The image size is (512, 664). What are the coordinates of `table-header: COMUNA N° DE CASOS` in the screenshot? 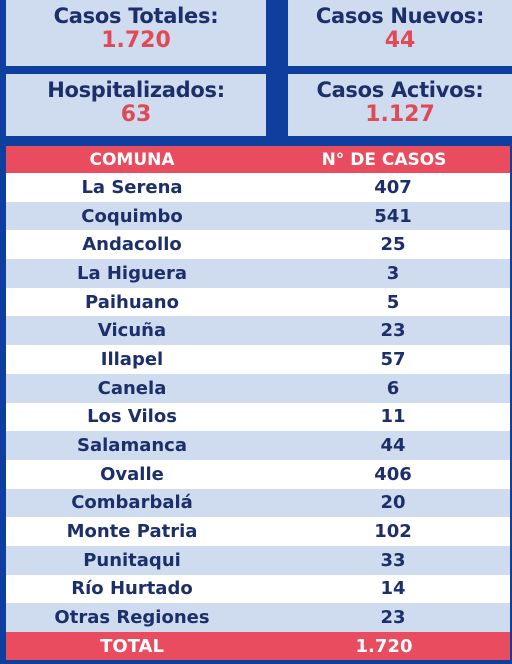 It's located at (258, 159).